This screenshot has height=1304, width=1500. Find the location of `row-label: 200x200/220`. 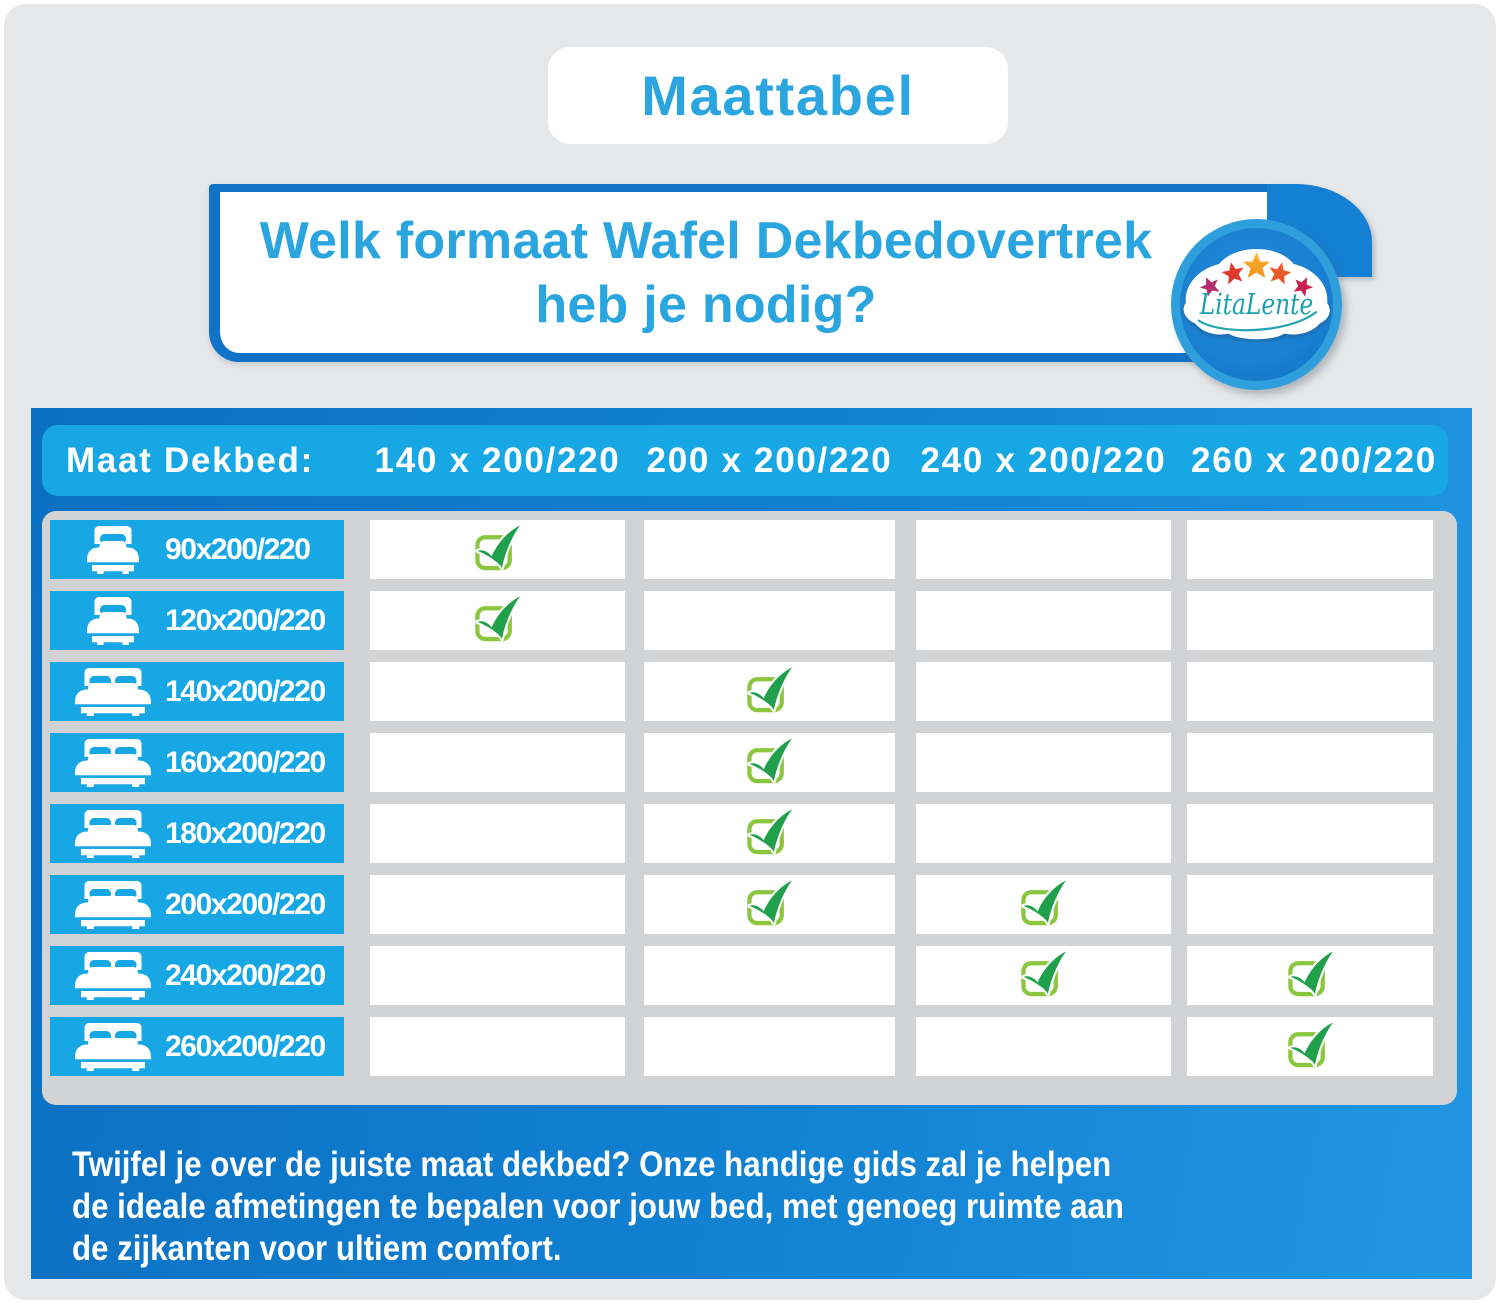

row-label: 200x200/220 is located at coordinates (197, 904).